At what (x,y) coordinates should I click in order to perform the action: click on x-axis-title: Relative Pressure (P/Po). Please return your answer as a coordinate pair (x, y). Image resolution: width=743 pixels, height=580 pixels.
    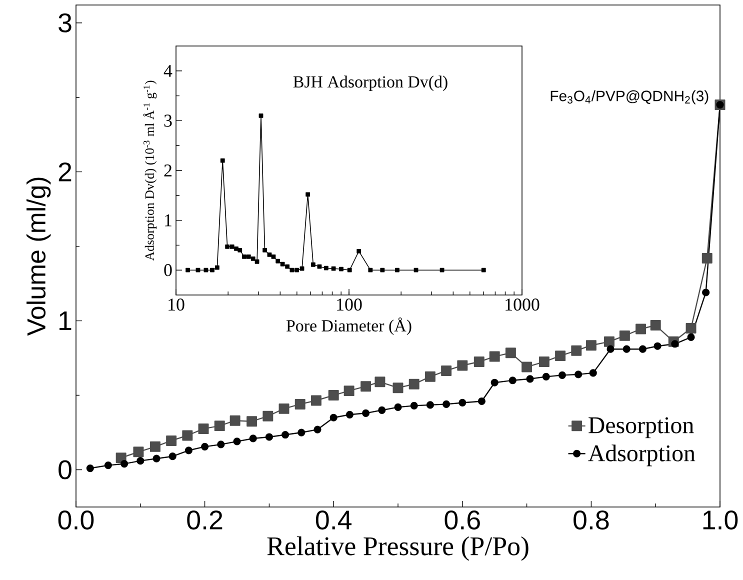
    Looking at the image, I should click on (397, 548).